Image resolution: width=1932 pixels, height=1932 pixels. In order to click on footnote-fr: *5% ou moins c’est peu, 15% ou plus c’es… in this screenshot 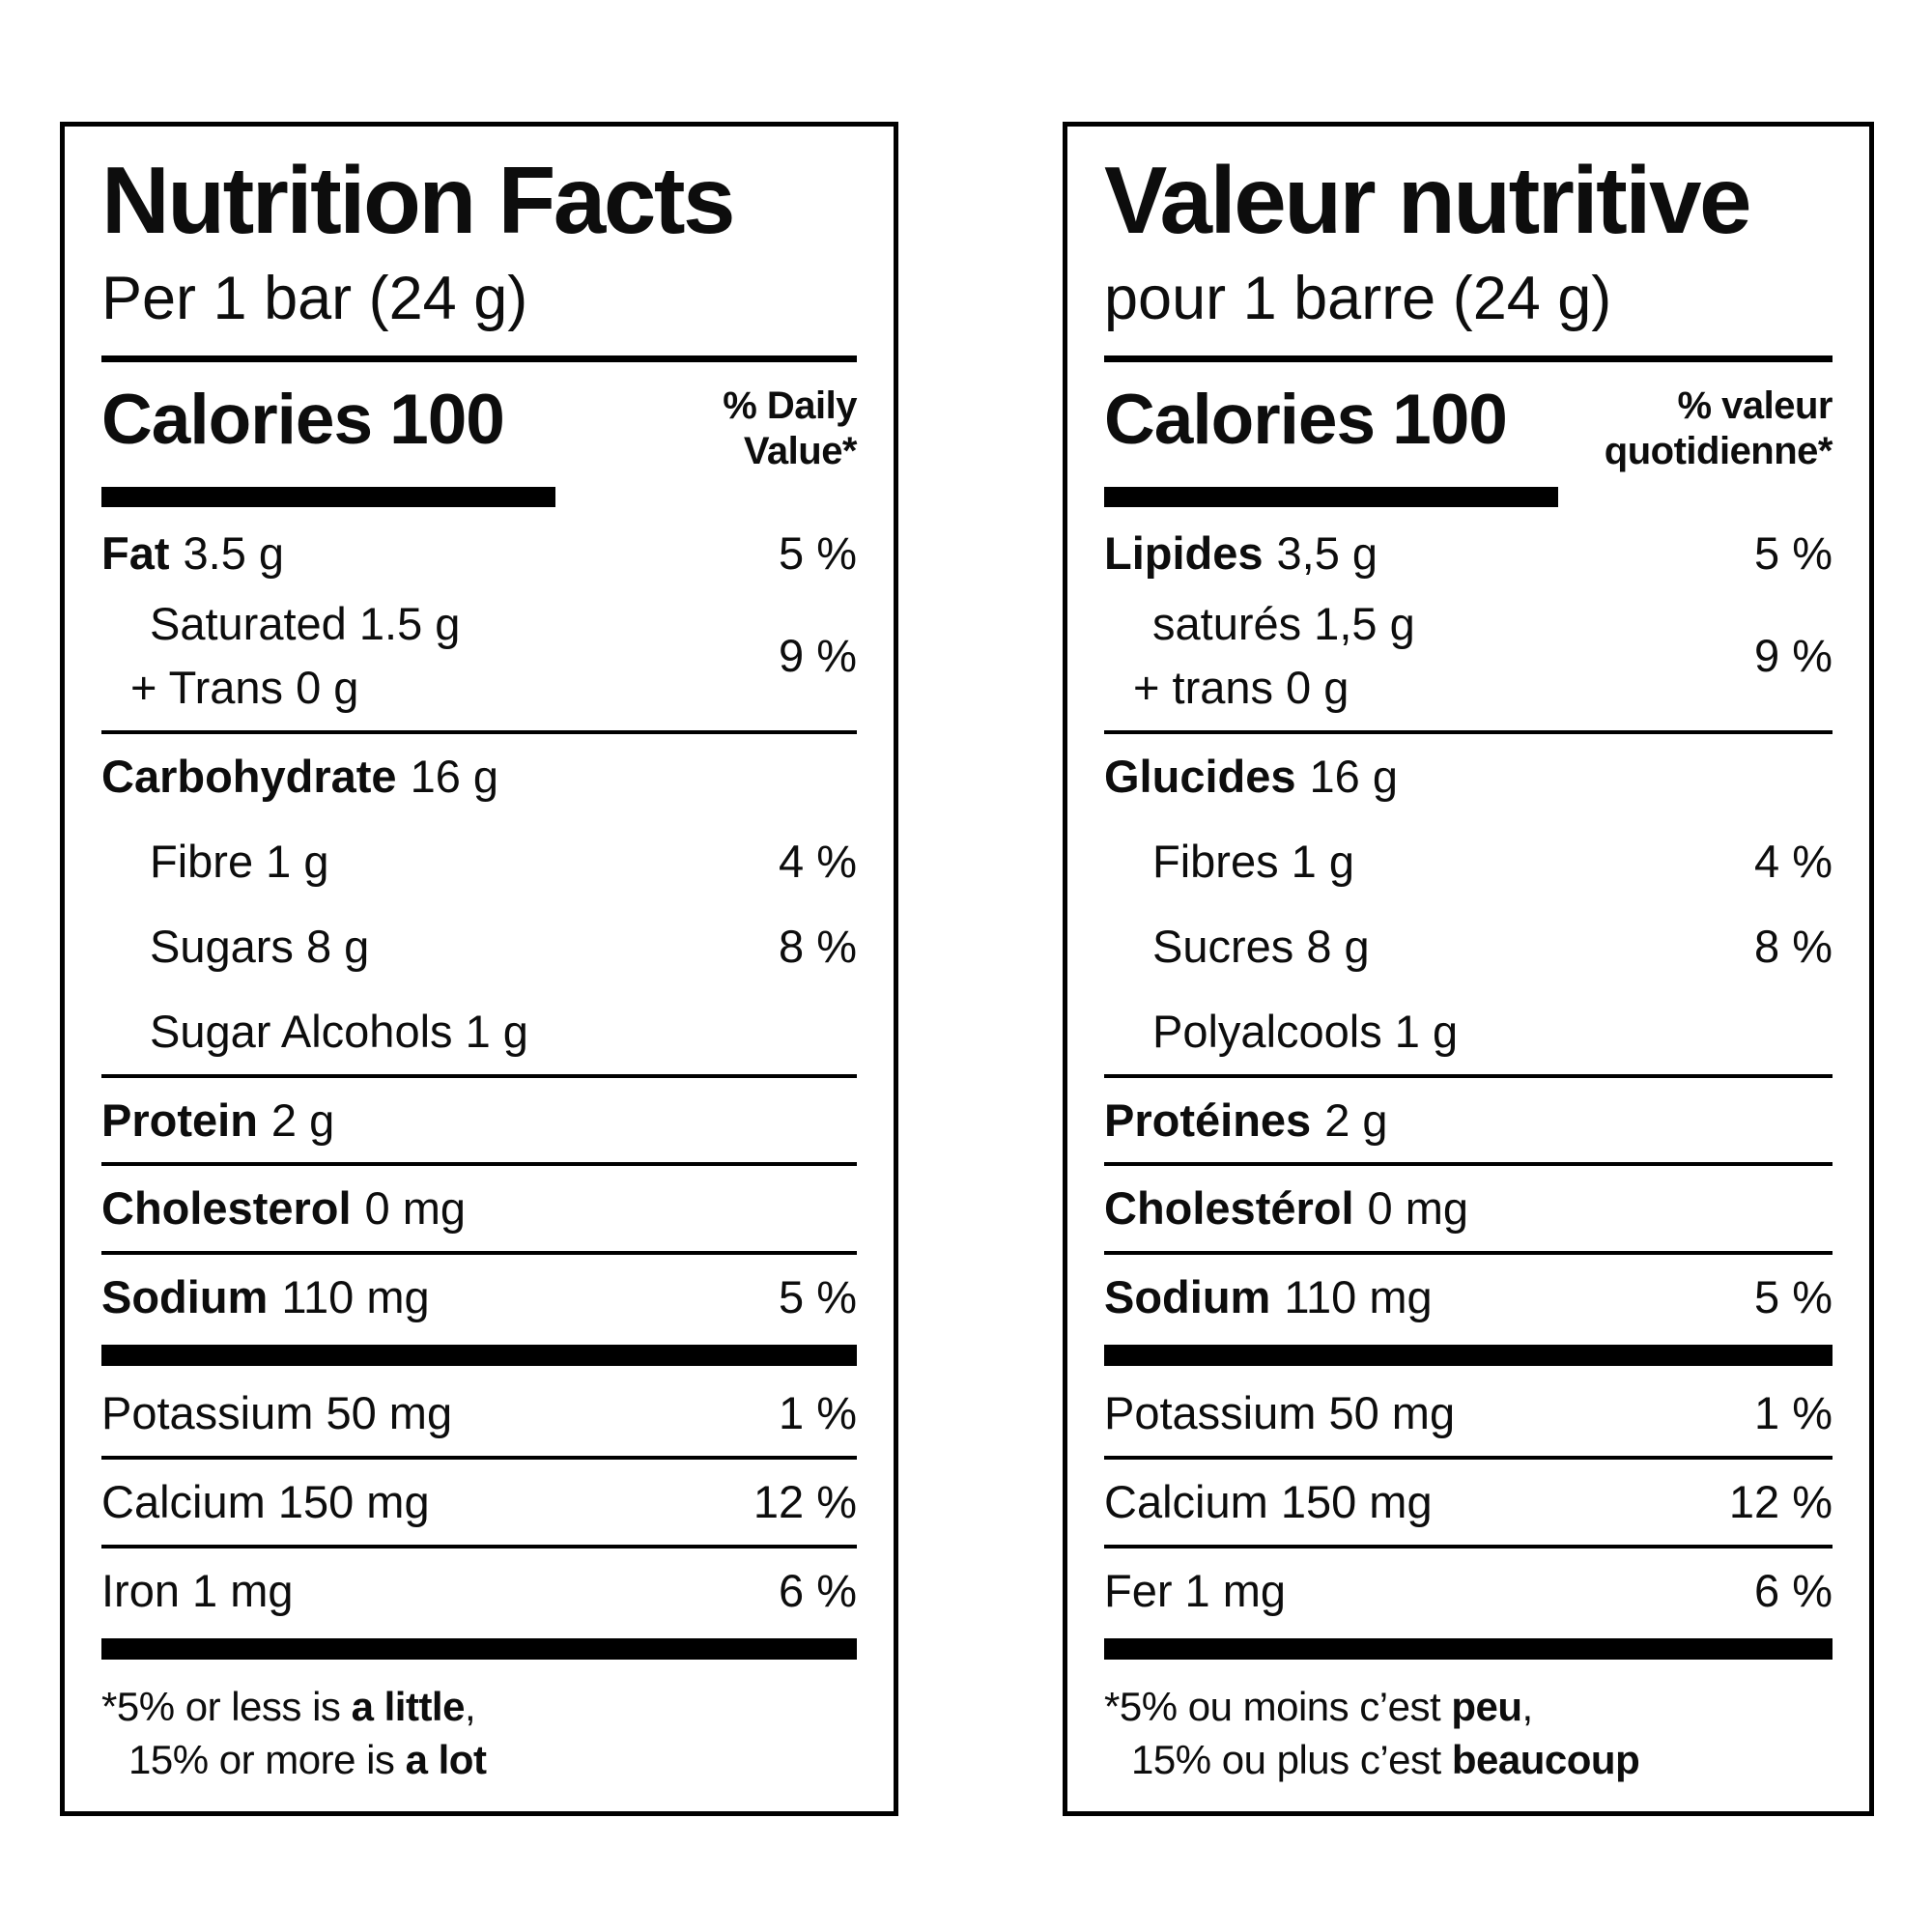, I will do `click(1468, 1725)`.